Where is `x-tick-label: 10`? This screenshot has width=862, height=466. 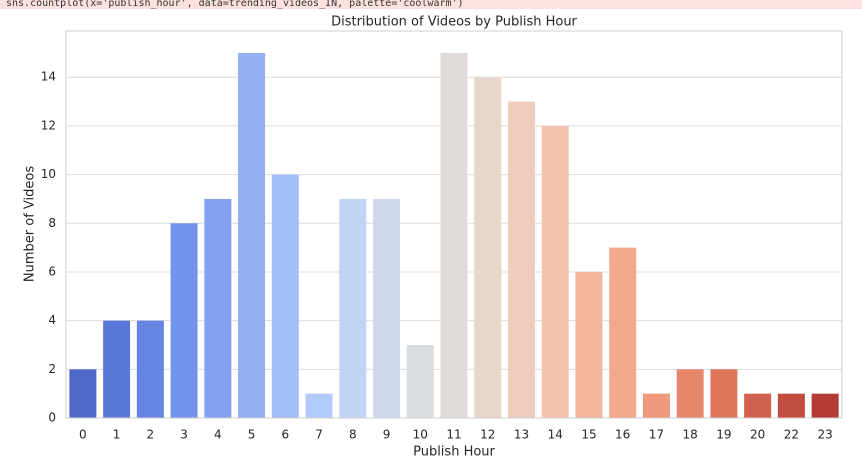
x-tick-label: 10 is located at coordinates (420, 435).